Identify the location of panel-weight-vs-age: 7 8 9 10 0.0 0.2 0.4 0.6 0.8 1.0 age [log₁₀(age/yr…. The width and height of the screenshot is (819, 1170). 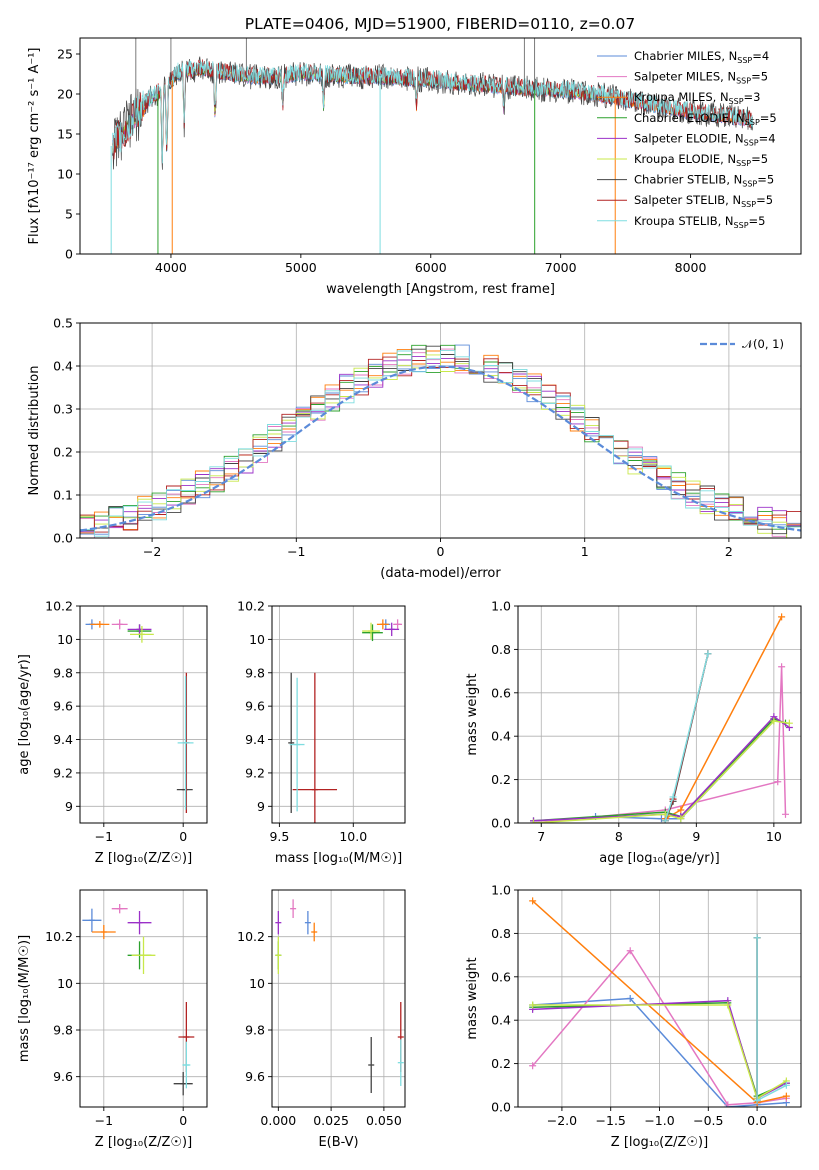
(633, 732).